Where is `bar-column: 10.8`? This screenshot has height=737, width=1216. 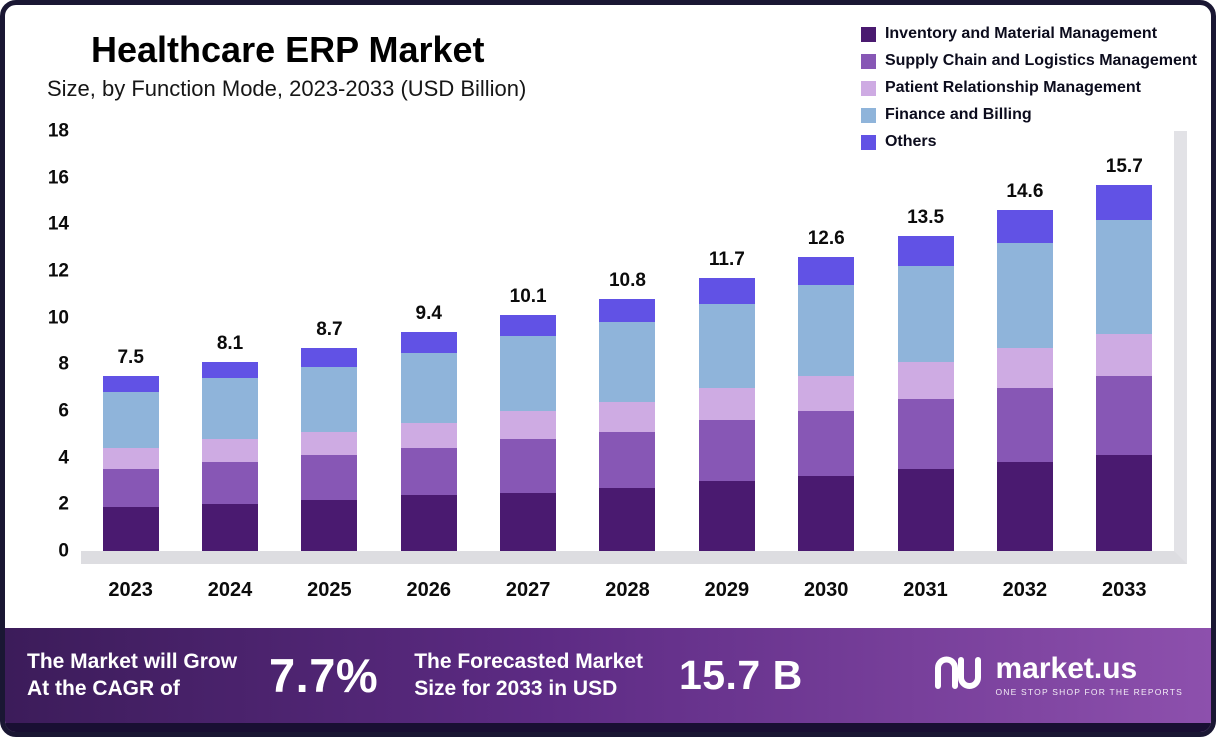 bar-column: 10.8 is located at coordinates (627, 341).